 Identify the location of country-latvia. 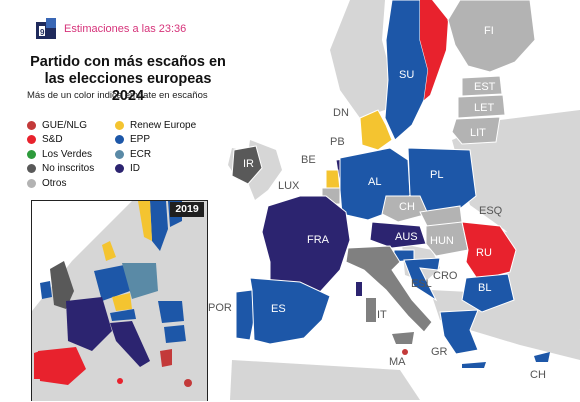
(481, 106).